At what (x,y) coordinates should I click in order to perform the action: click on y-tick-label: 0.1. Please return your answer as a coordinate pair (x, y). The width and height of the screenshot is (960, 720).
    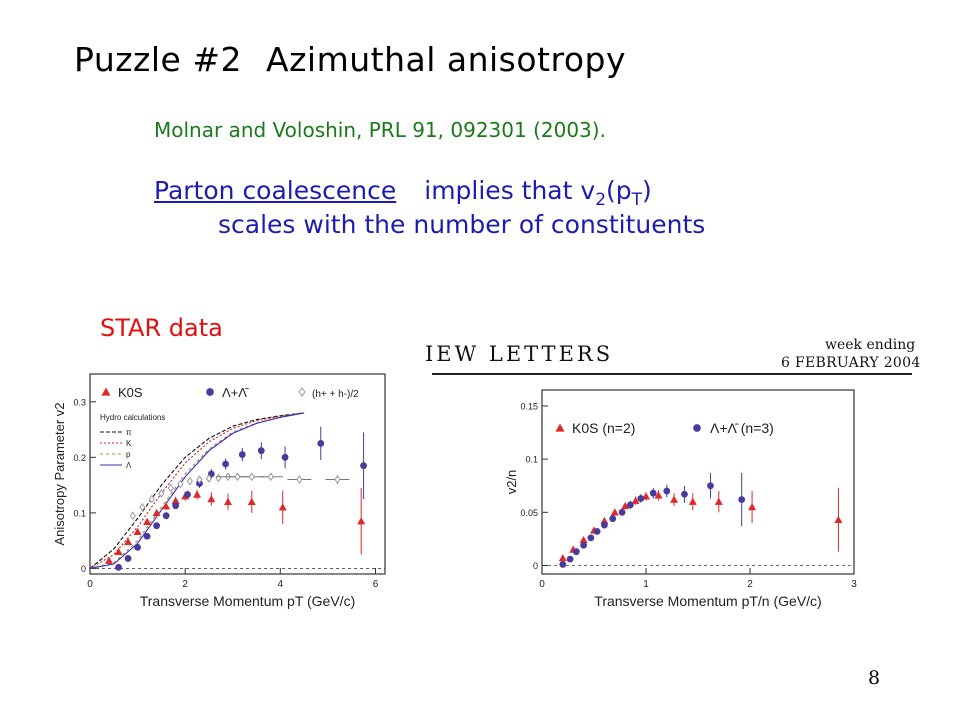
    Looking at the image, I should click on (531, 460).